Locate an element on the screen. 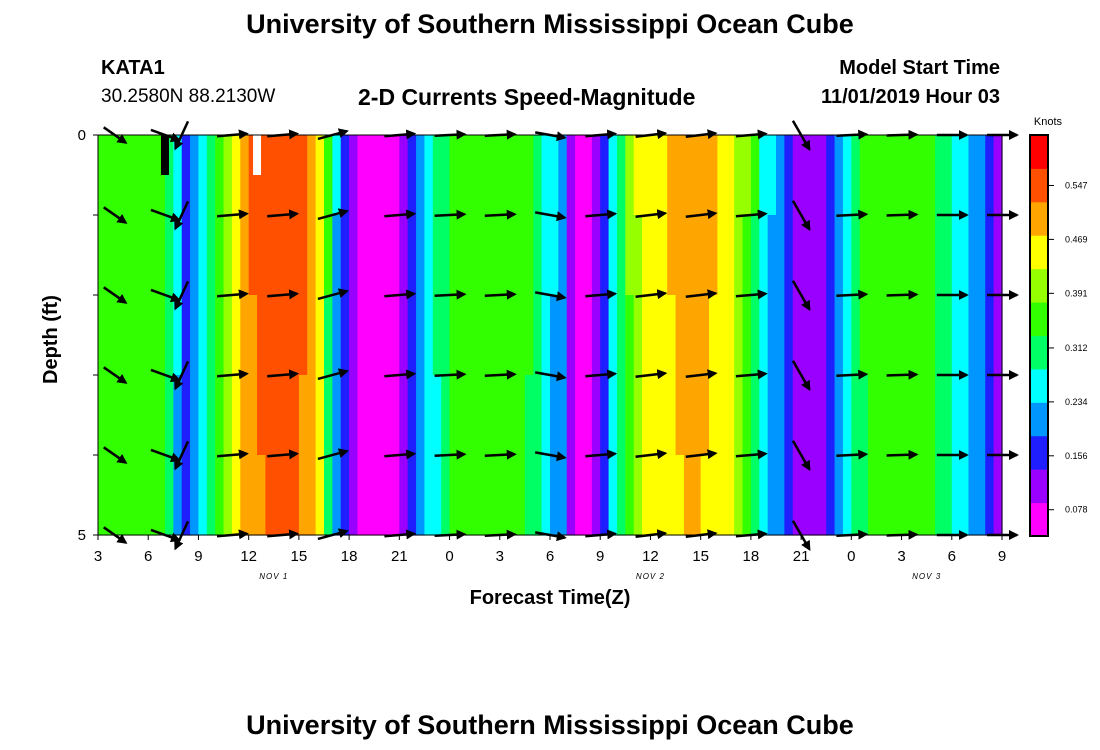 This screenshot has height=750, width=1100. y-tick-label: 5 is located at coordinates (82, 535).